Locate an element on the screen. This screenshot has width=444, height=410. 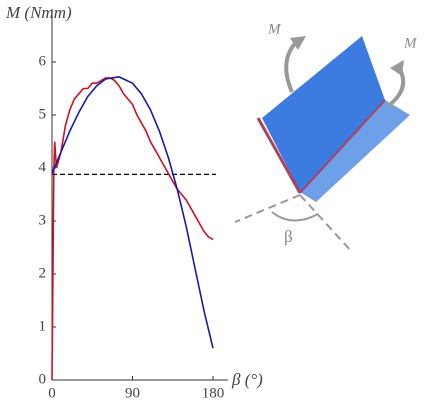
y-tick-label: 0 is located at coordinates (43, 379).